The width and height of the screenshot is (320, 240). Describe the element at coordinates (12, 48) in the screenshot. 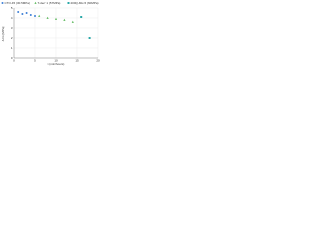

I see `y-tick-label: 1` at that location.